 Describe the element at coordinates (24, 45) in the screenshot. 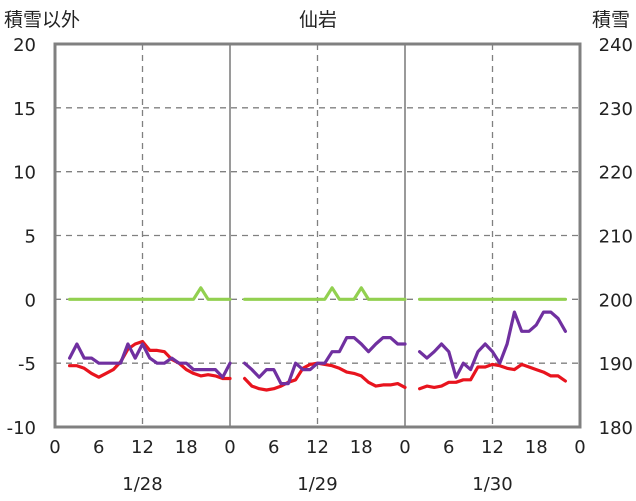

I see `left-y-tick-label: 20` at that location.